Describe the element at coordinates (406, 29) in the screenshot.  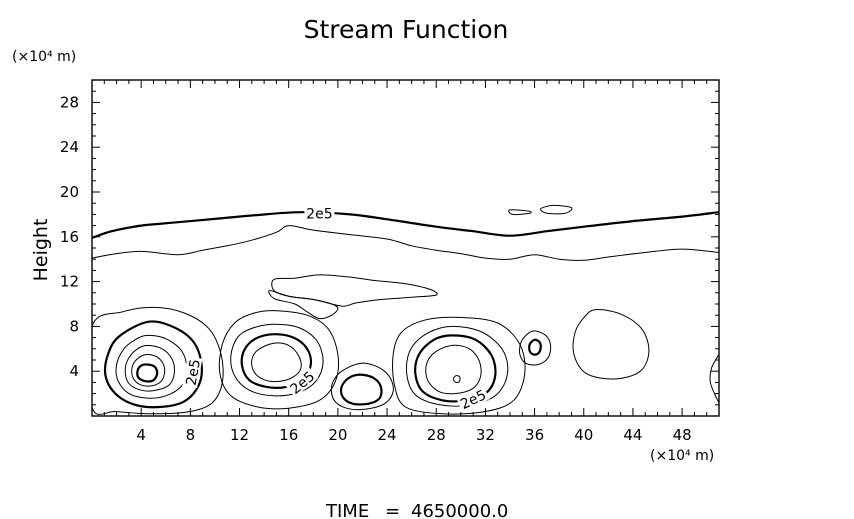
I see `chart-title: Stream Function` at that location.